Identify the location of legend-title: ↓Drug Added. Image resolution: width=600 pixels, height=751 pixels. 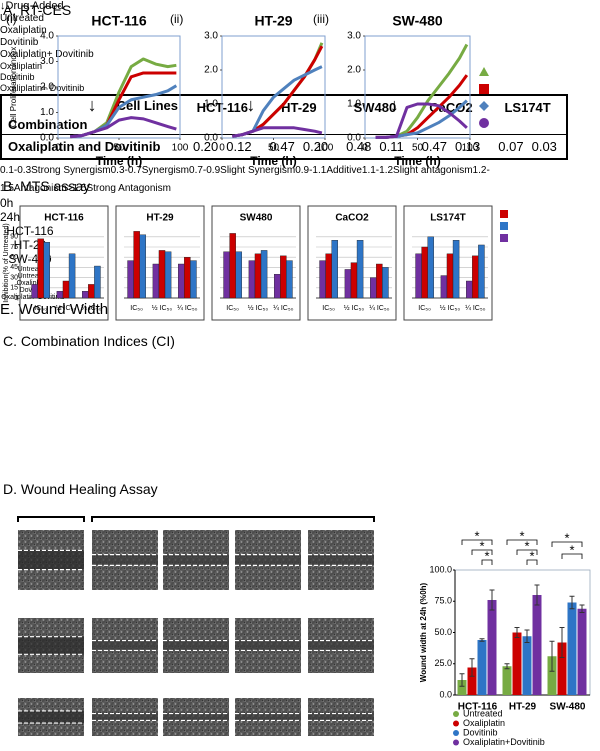
(32, 6).